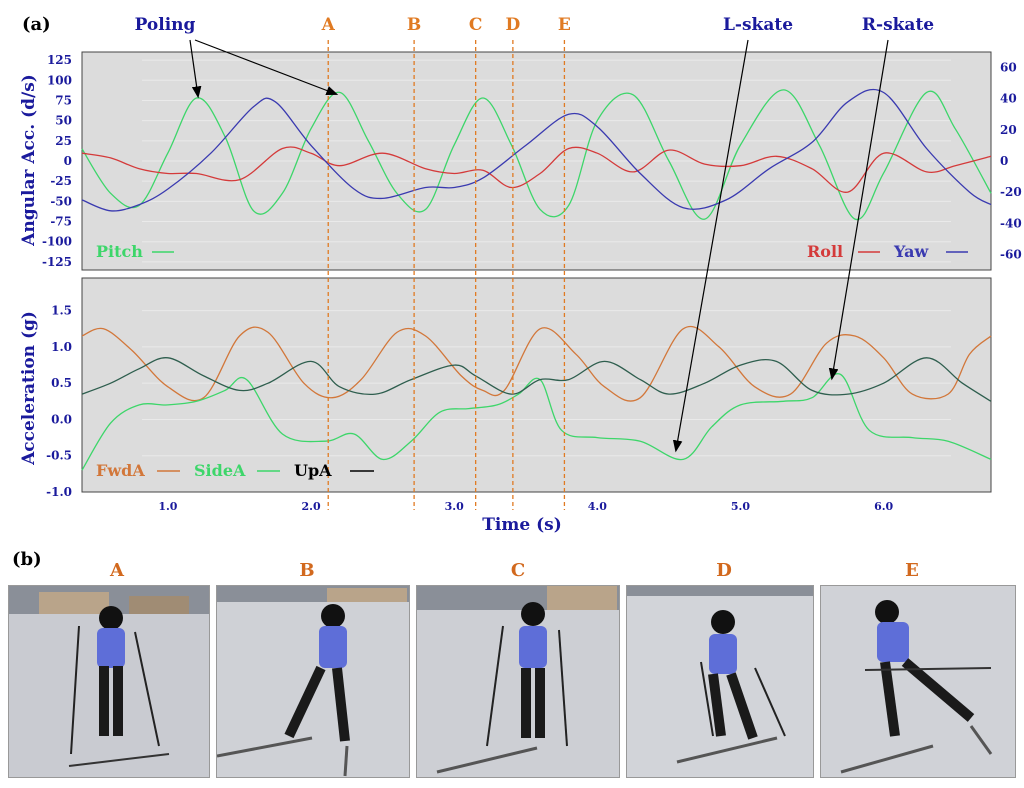 The height and width of the screenshot is (788, 1024). What do you see at coordinates (307, 570) in the screenshot?
I see `photo-title-b: B` at bounding box center [307, 570].